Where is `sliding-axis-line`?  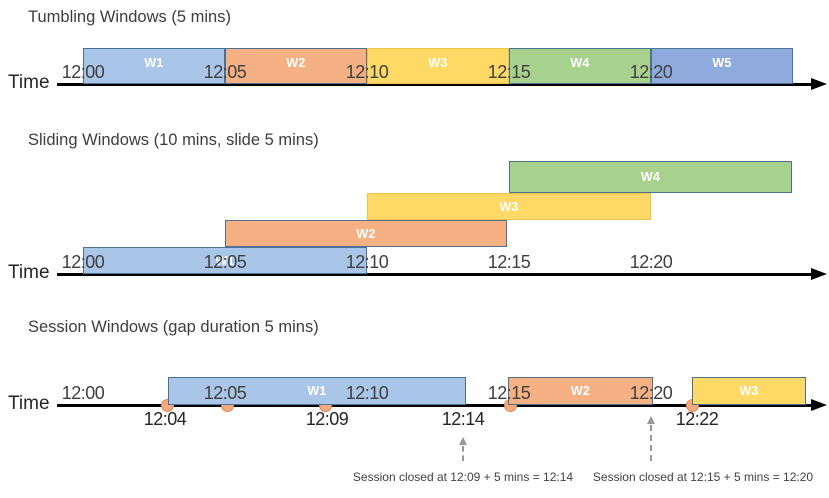
sliding-axis-line is located at coordinates (435, 274).